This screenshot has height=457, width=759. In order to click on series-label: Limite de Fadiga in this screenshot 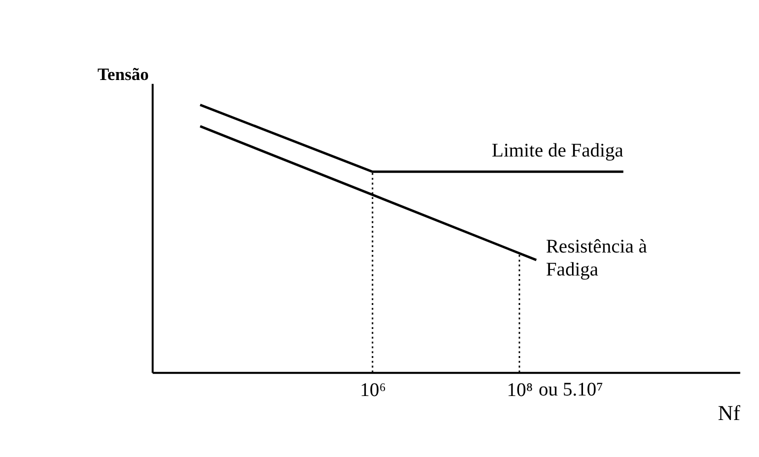, I will do `click(558, 151)`.